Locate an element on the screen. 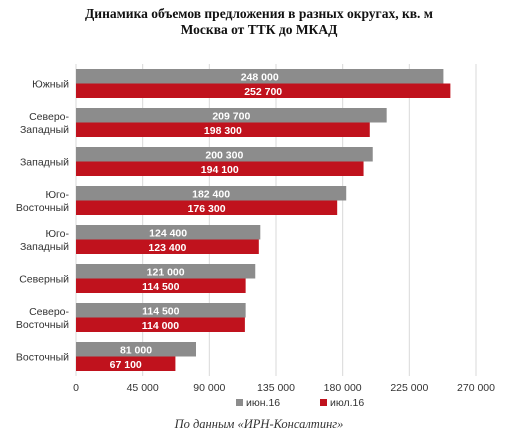  x-tick-label: 135 000 is located at coordinates (276, 388).